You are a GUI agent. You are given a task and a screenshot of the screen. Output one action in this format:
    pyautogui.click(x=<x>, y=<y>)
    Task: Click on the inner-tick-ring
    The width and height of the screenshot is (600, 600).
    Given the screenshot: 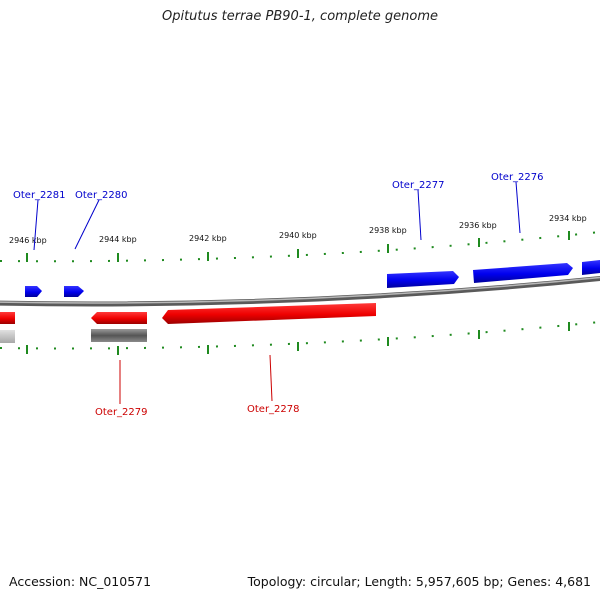 What is the action you would take?
    pyautogui.click(x=300, y=338)
    